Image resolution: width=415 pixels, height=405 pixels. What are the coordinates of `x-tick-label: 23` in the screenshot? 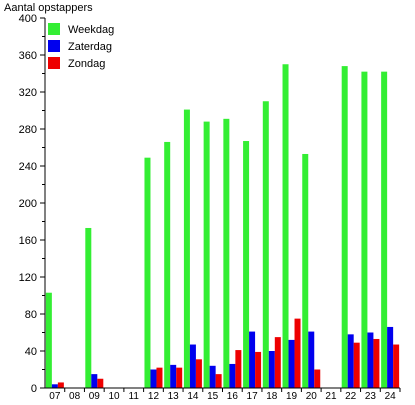 It's located at (371, 395).